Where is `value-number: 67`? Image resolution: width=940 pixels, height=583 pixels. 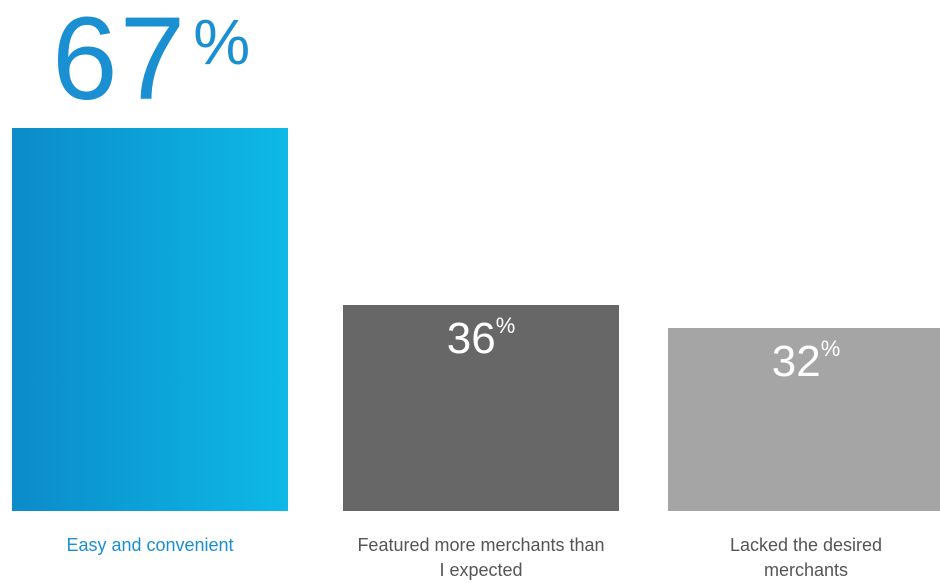 value-number: 67 is located at coordinates (119, 62).